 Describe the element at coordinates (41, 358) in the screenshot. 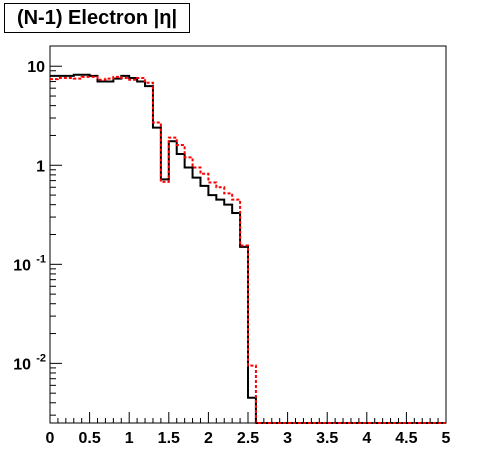

I see `y-tick-exponent: -2` at that location.